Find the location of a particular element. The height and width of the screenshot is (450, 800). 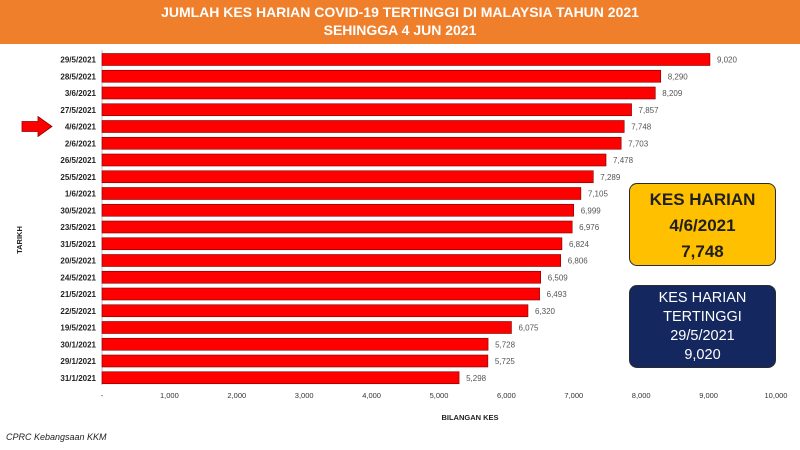

value-label-24-5-2021: 6,509 is located at coordinates (558, 277).